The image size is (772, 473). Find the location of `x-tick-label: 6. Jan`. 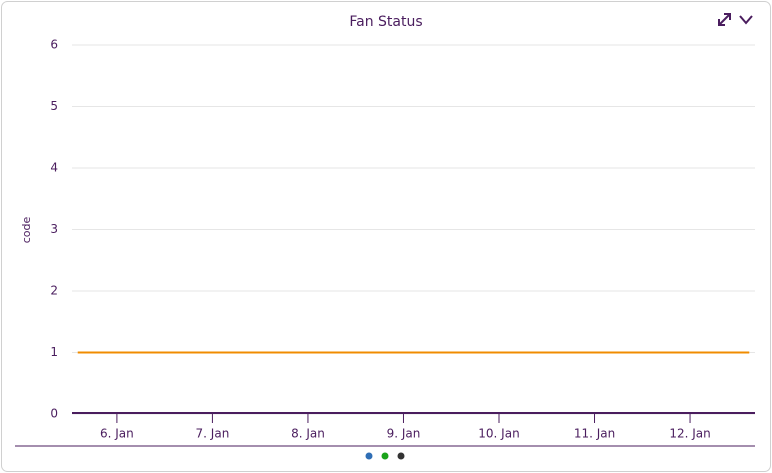

x-tick-label: 6. Jan is located at coordinates (117, 434).